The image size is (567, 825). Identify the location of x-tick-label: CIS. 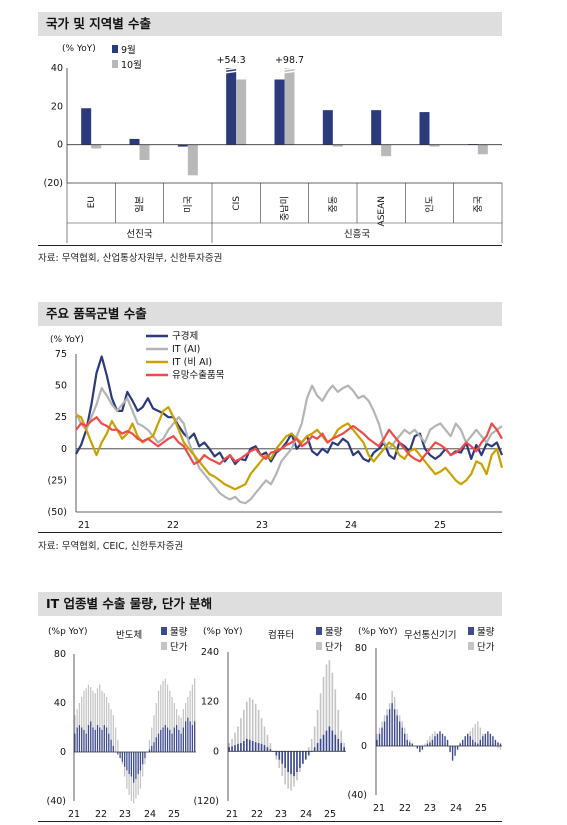
(237, 203).